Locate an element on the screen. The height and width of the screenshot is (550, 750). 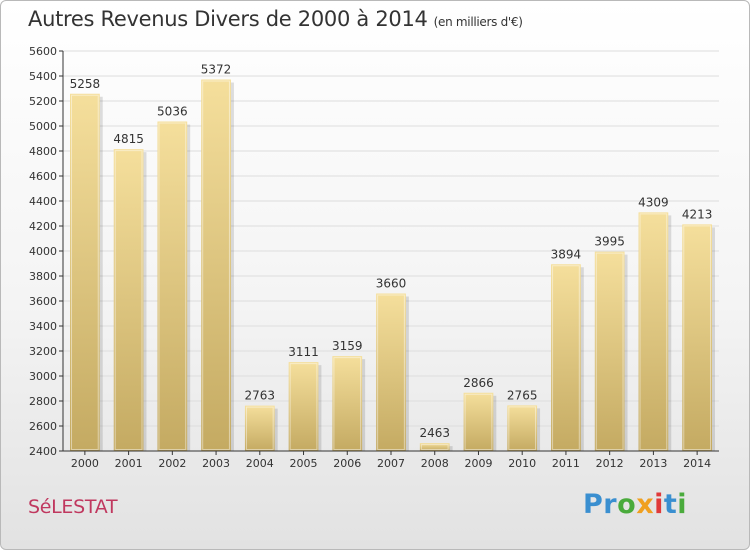
bar-2002 is located at coordinates (172, 286).